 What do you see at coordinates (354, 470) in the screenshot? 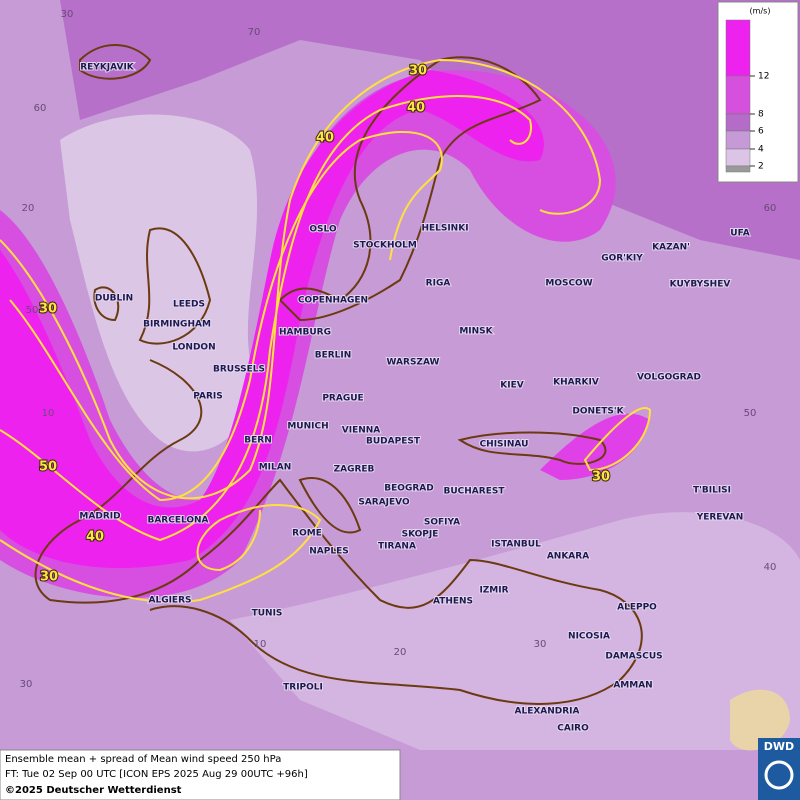
I see `city-label: ZAGREB` at bounding box center [354, 470].